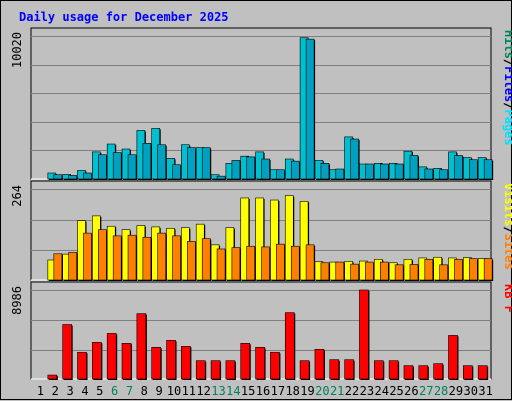 The image size is (512, 401). Describe the element at coordinates (278, 391) in the screenshot. I see `x-tick-label-day-17: 17` at that location.